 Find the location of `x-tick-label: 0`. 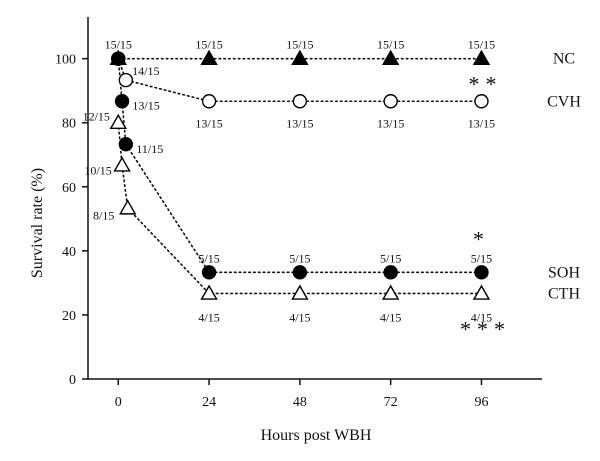

x-tick-label: 0 is located at coordinates (118, 402).